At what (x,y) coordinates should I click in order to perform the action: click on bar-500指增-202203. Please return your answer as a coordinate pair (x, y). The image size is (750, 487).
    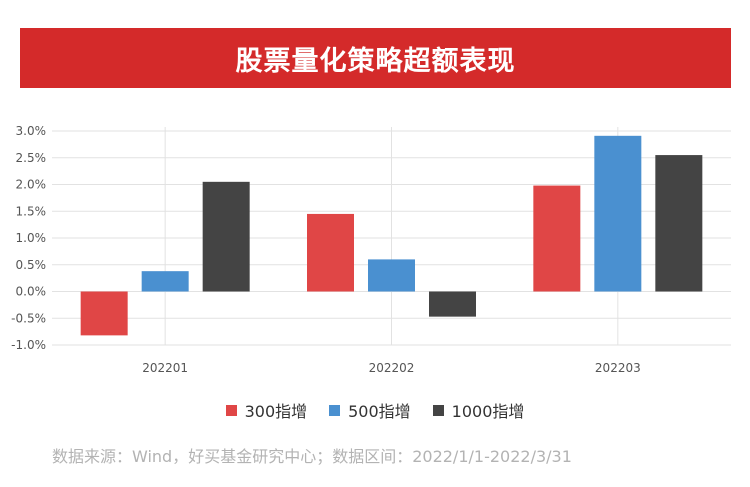
    Looking at the image, I should click on (618, 213).